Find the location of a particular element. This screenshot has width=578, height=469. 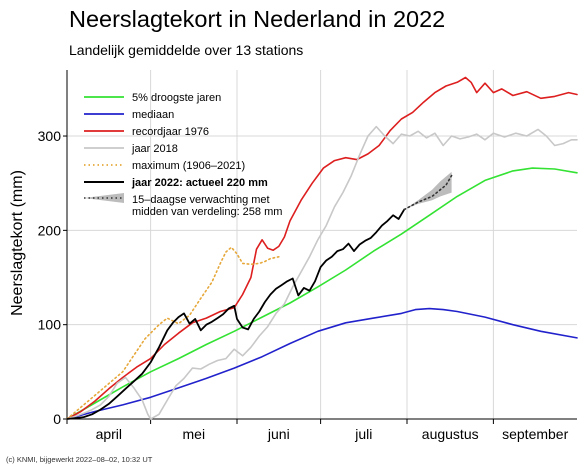

y-axis-label: Neerslagtekort (mm) is located at coordinates (17, 243).